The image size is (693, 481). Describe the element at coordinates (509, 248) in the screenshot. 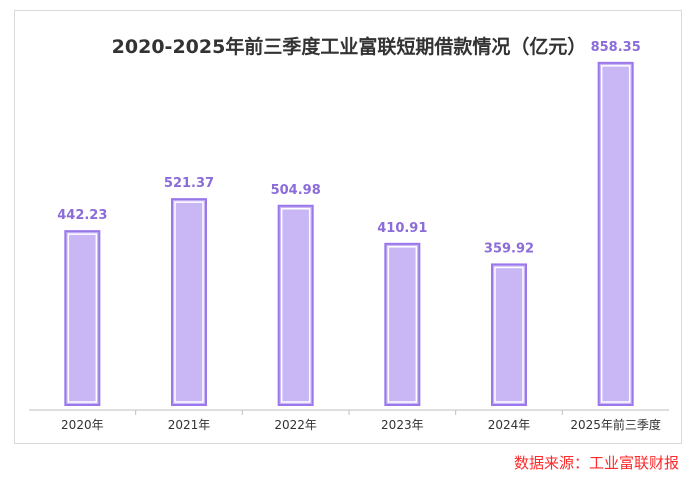

I see `value-label-4: 359.92` at that location.